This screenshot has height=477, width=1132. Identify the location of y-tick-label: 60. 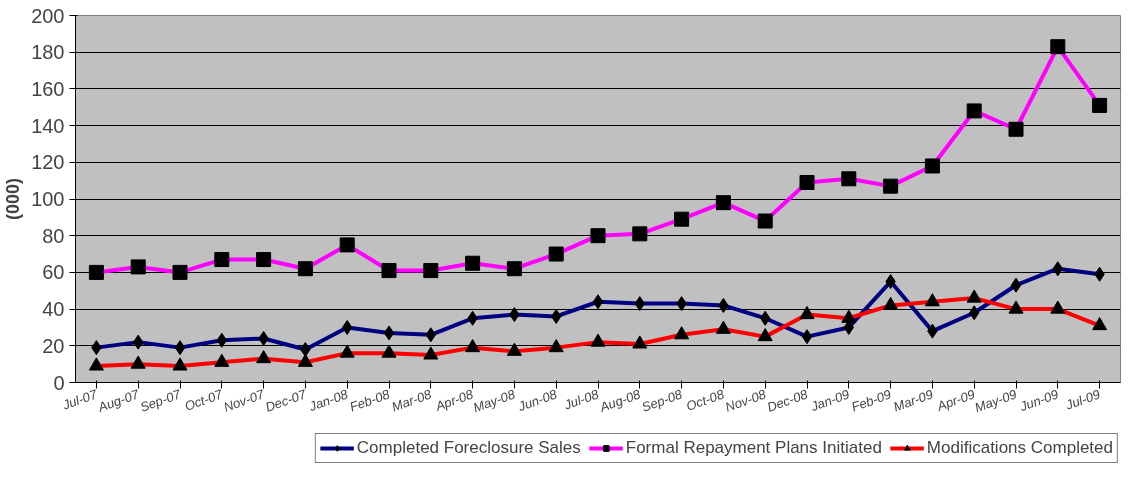
(53, 272).